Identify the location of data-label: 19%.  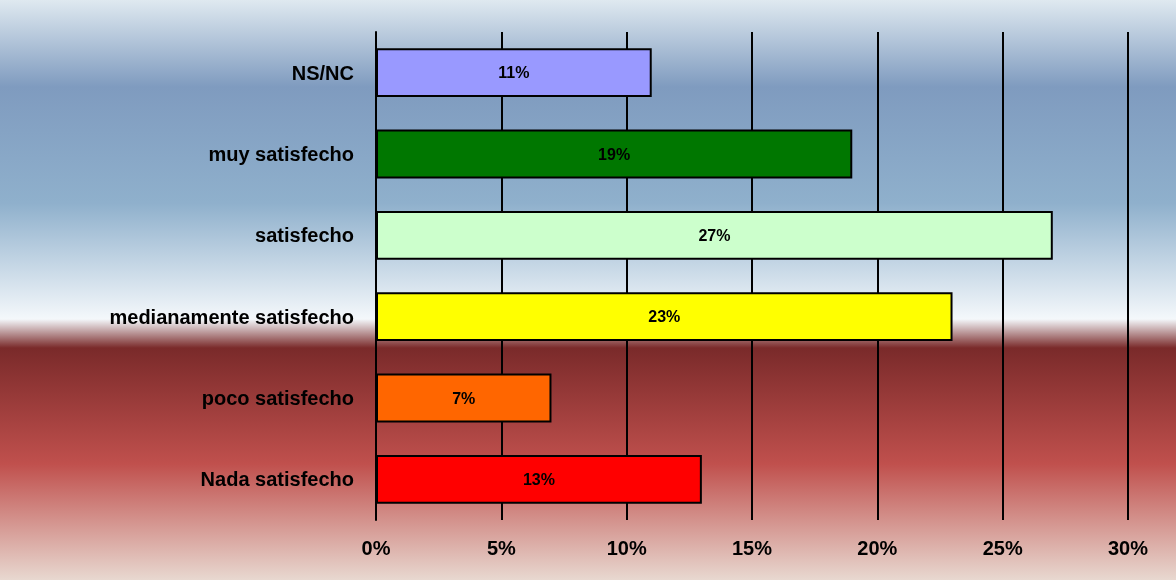
(614, 154).